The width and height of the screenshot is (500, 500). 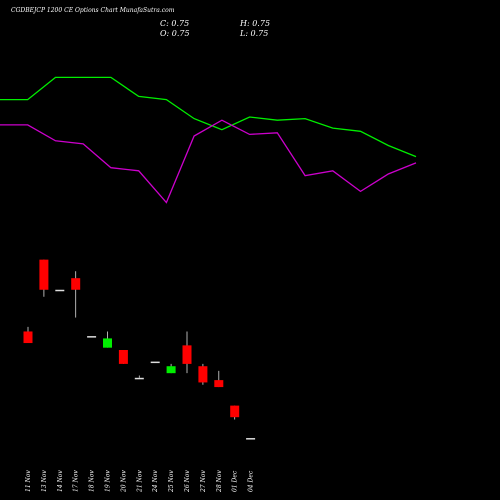 I want to click on high-value: H: 0.75, so click(x=255, y=23).